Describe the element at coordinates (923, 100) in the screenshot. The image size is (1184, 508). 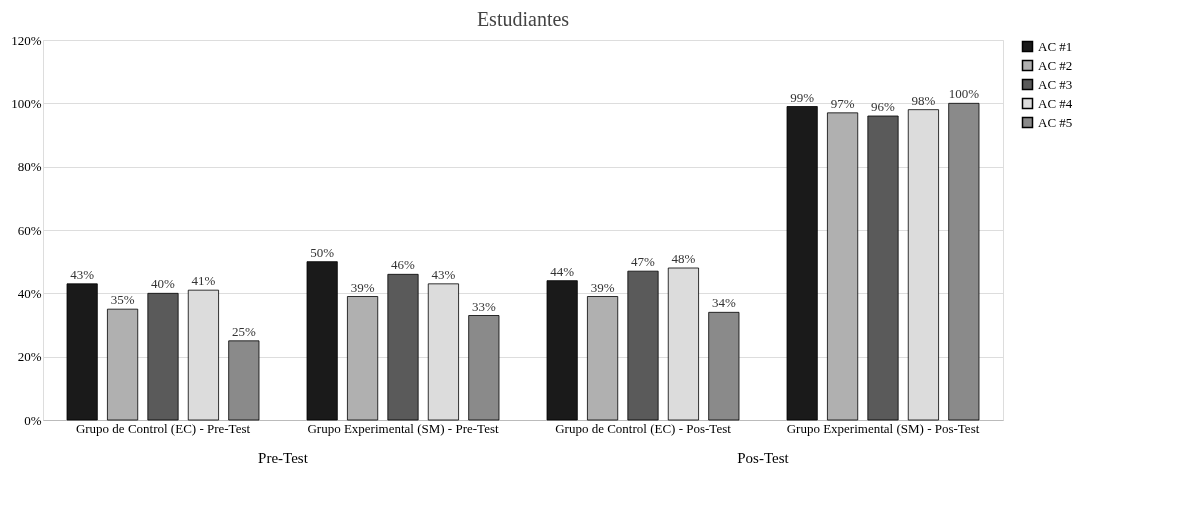
I see `data-label: 98%` at that location.